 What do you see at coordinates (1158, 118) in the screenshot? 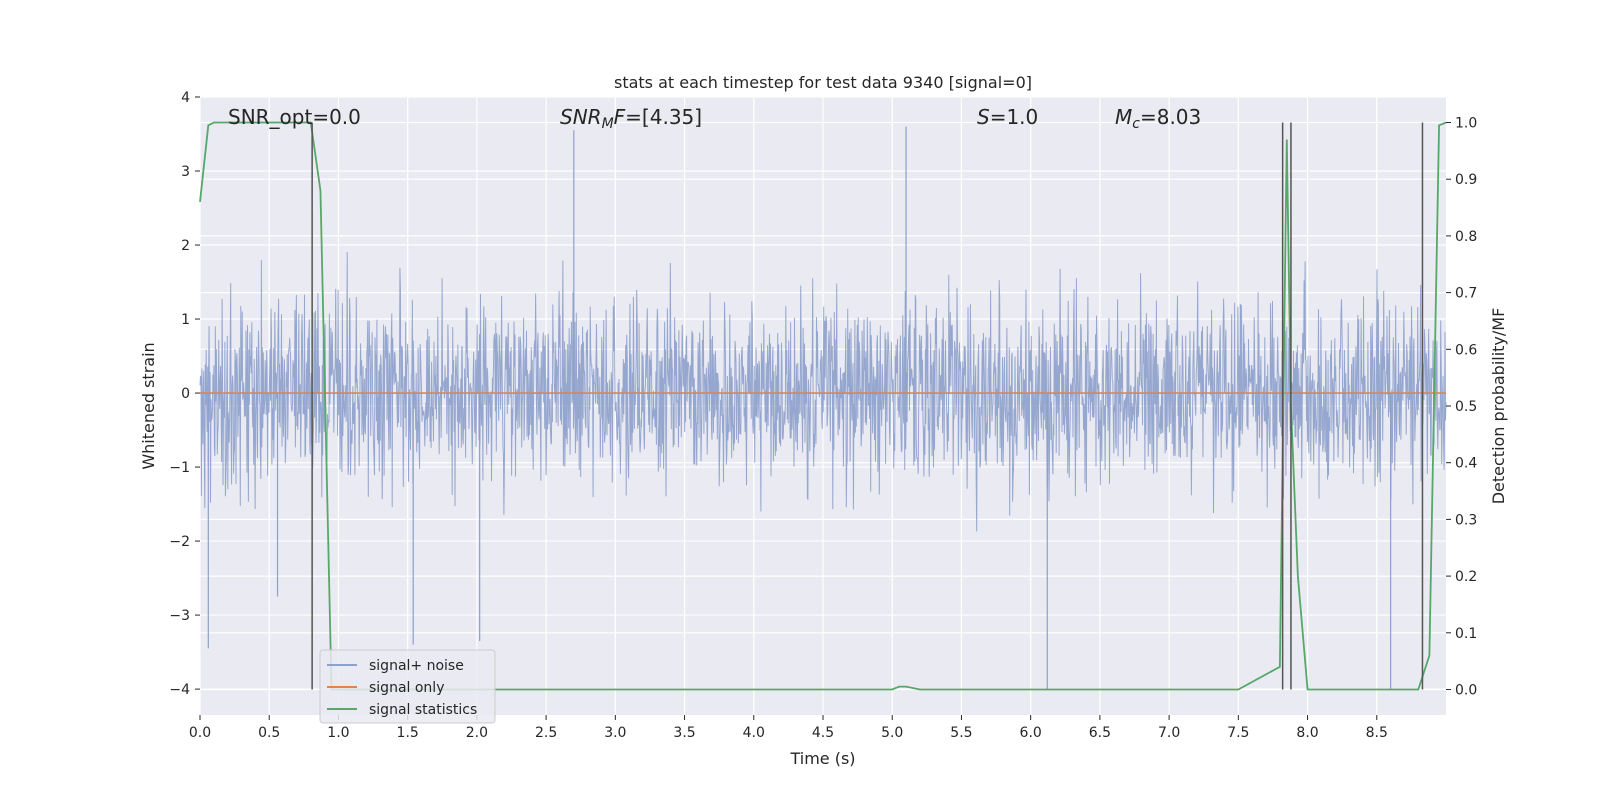
I see `annotation-mc: Mc=8.03` at bounding box center [1158, 118].